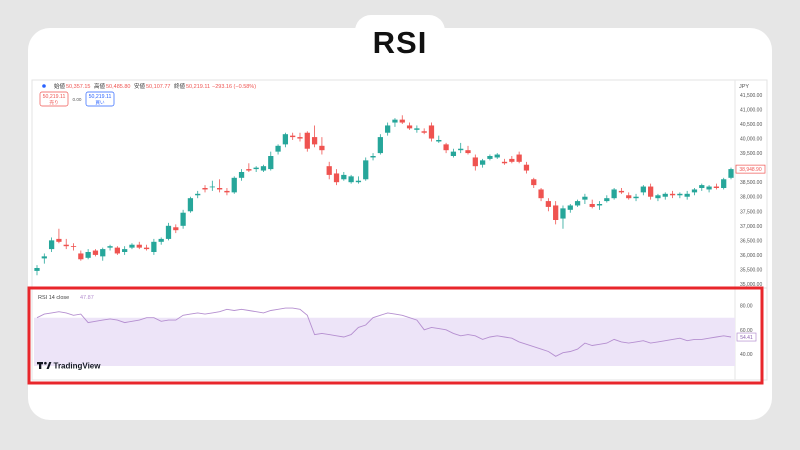 Image resolution: width=800 pixels, height=450 pixels. What do you see at coordinates (746, 331) in the screenshot?
I see `rsi-axis: 80.00 60.00 40.00` at bounding box center [746, 331].